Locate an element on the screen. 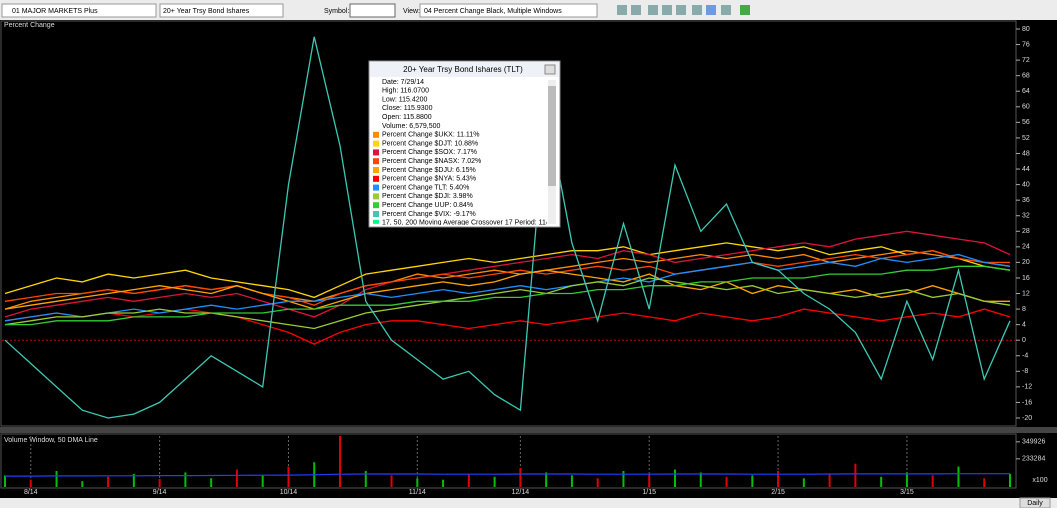 The height and width of the screenshot is (508, 1057). x-tick-label: 1/15 is located at coordinates (649, 492).